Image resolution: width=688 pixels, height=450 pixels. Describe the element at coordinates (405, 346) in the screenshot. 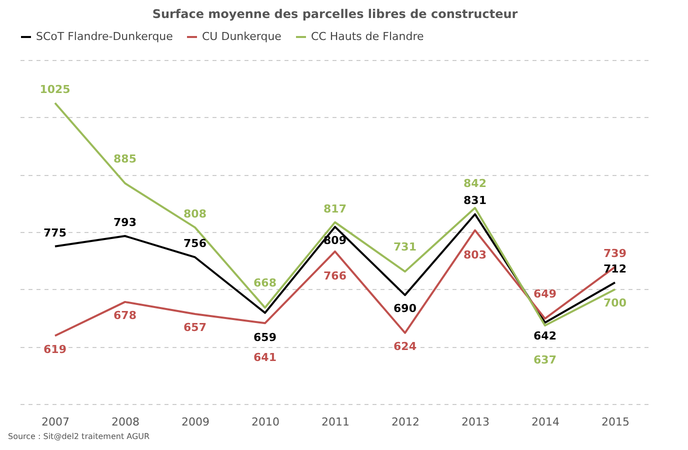

I see `data-label: 624` at that location.